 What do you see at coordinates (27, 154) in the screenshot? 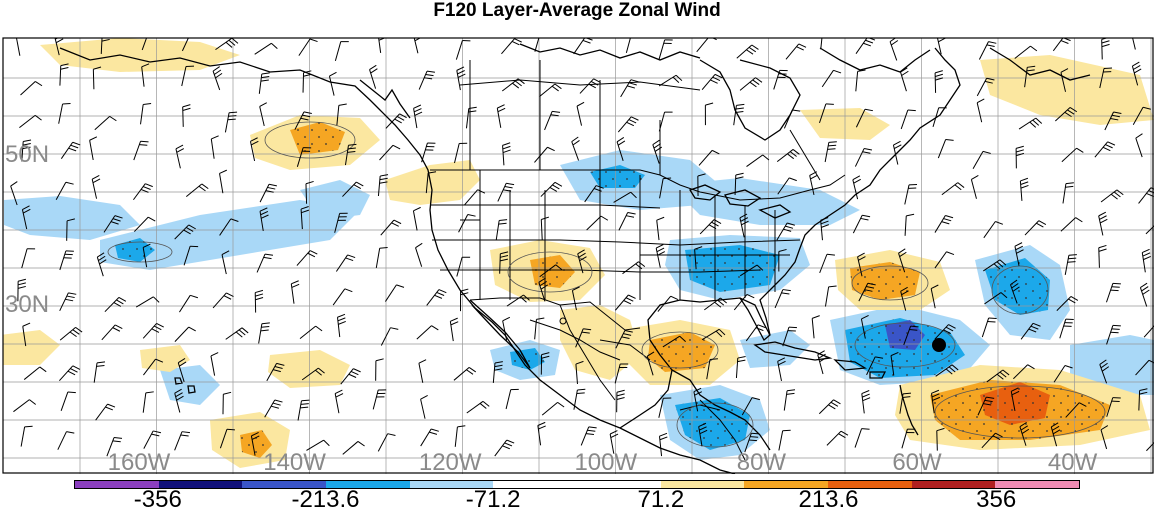
I see `lat-label: 50N` at bounding box center [27, 154].